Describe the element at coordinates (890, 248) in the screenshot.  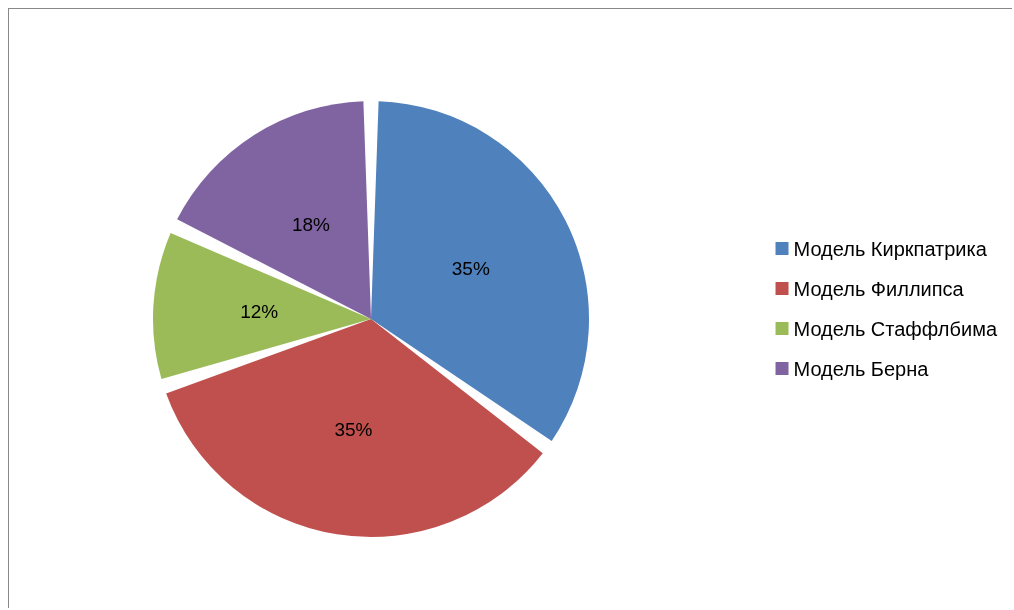
I see `legend-label: Модель Киркпатрика` at that location.